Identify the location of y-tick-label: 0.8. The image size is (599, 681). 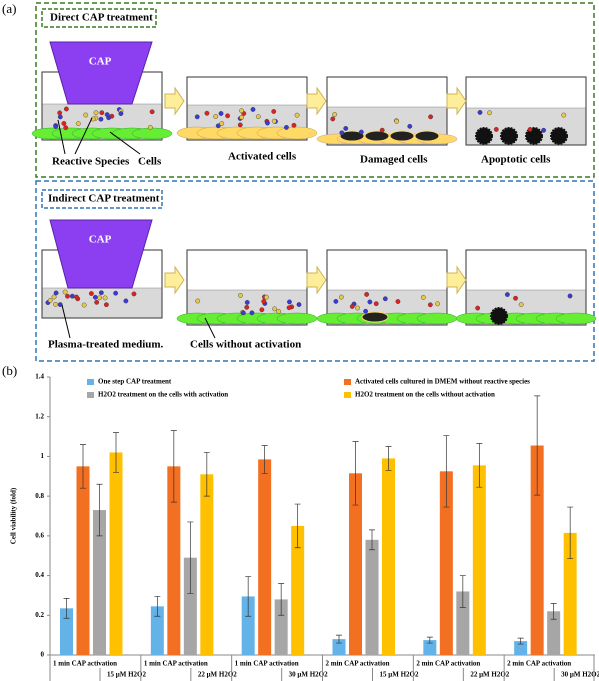
(39, 496).